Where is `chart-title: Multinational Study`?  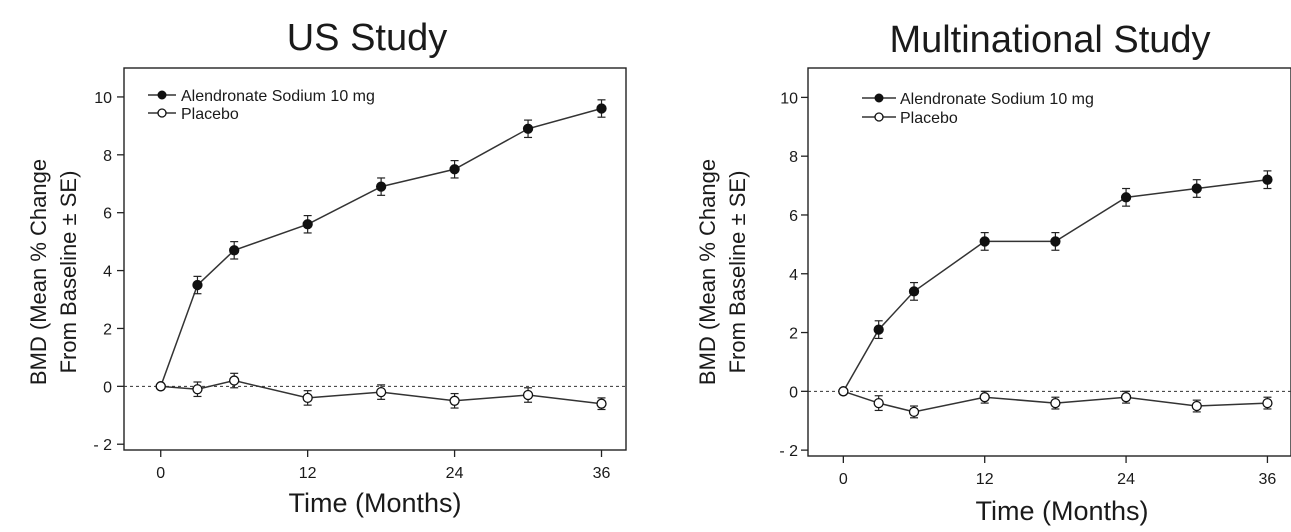
chart-title: Multinational Study is located at coordinates (1049, 40).